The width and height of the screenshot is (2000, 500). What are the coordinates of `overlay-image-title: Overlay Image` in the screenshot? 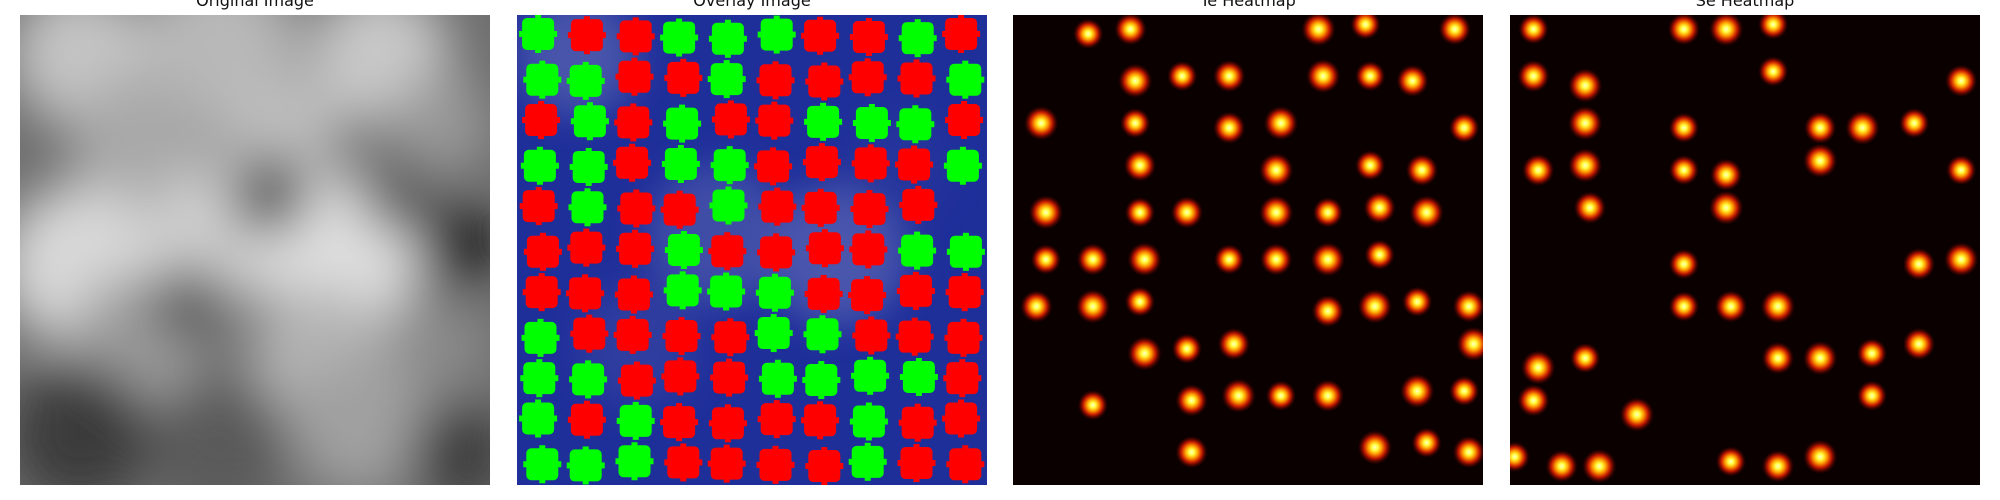 It's located at (752, 5).